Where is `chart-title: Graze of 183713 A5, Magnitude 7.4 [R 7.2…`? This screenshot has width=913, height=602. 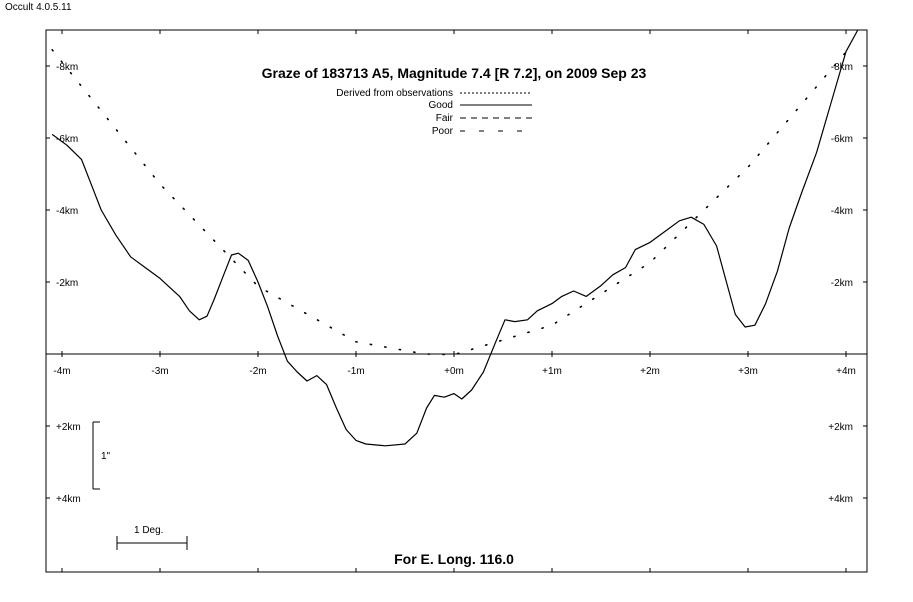 chart-title: Graze of 183713 A5, Magnitude 7.4 [R 7.2… is located at coordinates (454, 73).